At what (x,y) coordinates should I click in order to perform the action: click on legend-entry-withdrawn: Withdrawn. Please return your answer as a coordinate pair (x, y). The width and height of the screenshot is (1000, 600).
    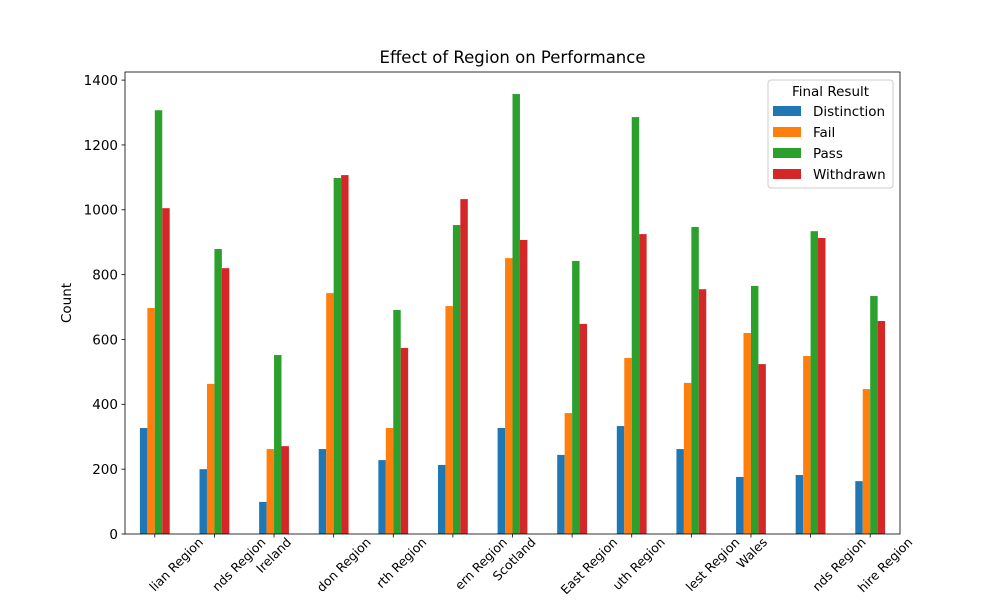
    Looking at the image, I should click on (829, 175).